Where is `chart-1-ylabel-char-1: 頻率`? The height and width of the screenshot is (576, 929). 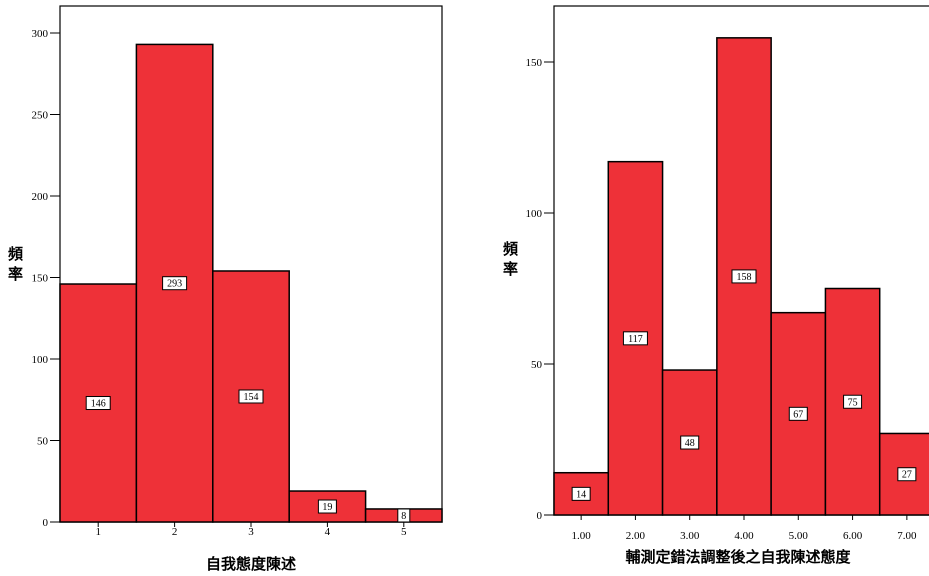
chart-1-ylabel-char-1: 頻率 is located at coordinates (15, 264).